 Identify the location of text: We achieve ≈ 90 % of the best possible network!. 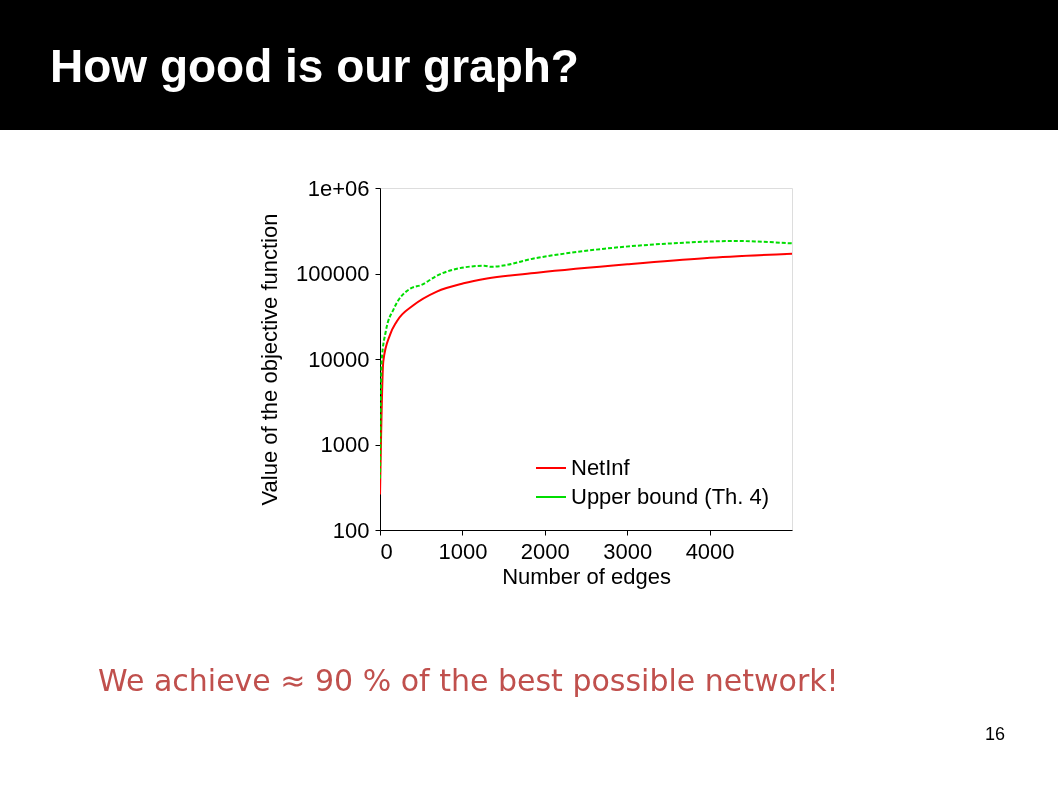
(468, 680).